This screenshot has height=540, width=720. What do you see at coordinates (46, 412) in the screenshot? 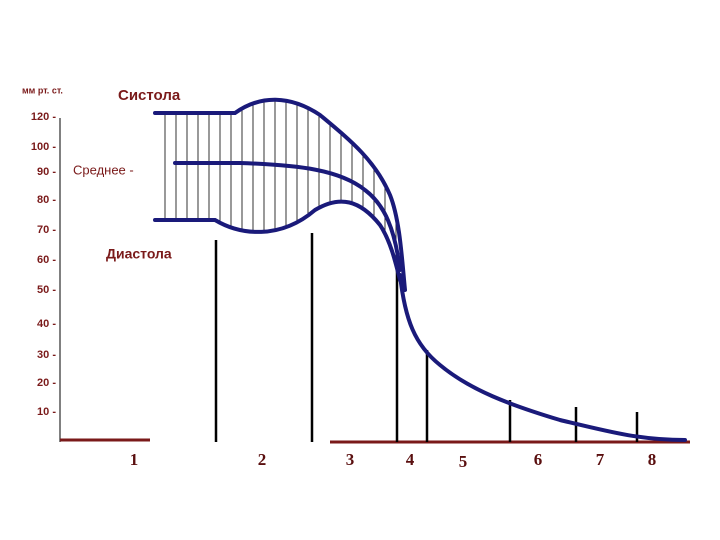
I see `y-tick-label: 10 -` at bounding box center [46, 412].